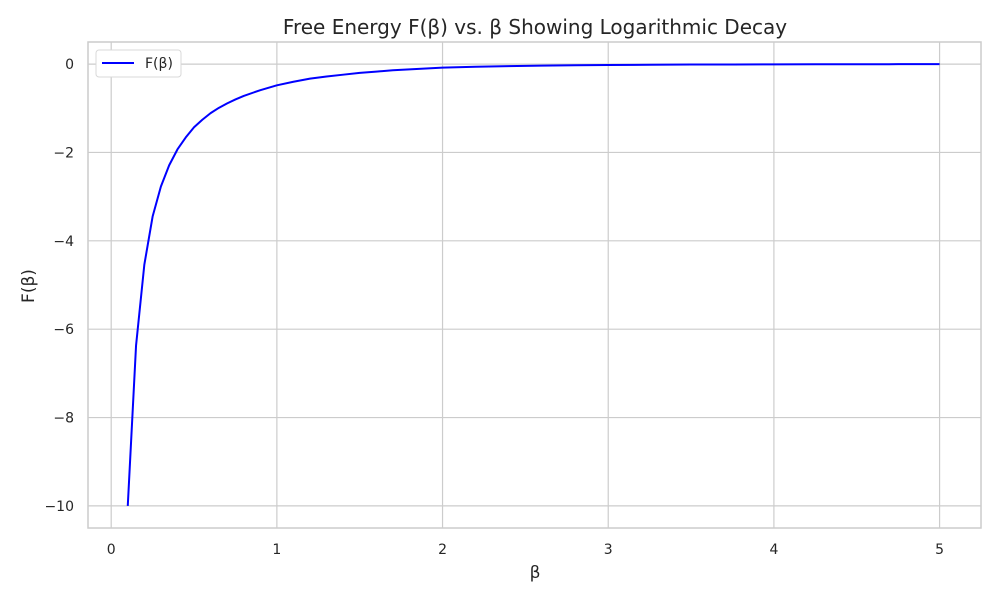 The image size is (1000, 600). What do you see at coordinates (63, 419) in the screenshot?
I see `y-tick-label: −8` at bounding box center [63, 419].